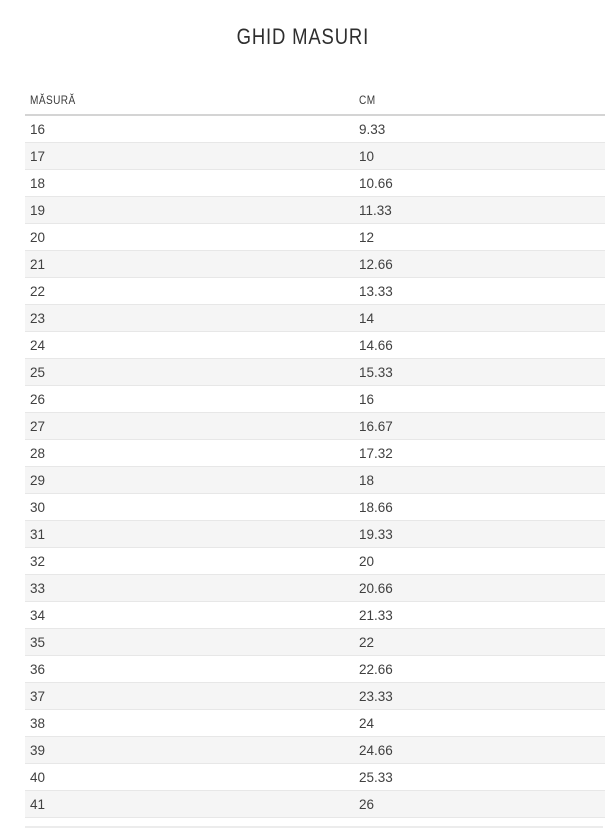  What do you see at coordinates (189, 480) in the screenshot?
I see `size-cell: 29` at bounding box center [189, 480].